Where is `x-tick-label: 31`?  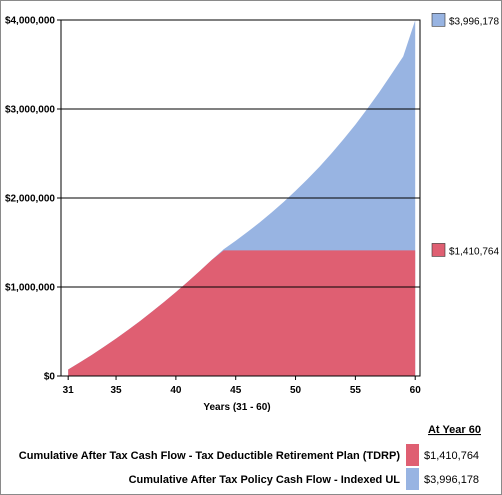 x-tick-label: 31 is located at coordinates (69, 390).